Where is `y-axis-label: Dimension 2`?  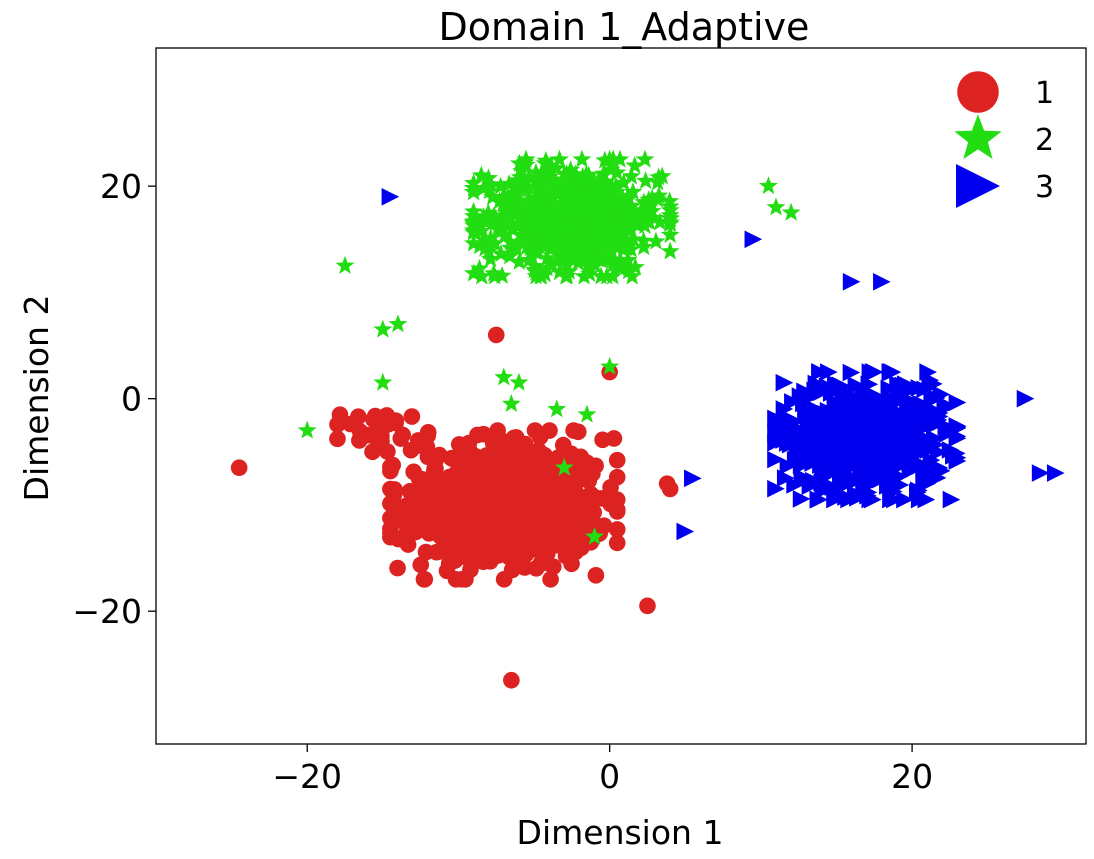 y-axis-label: Dimension 2 is located at coordinates (36, 398).